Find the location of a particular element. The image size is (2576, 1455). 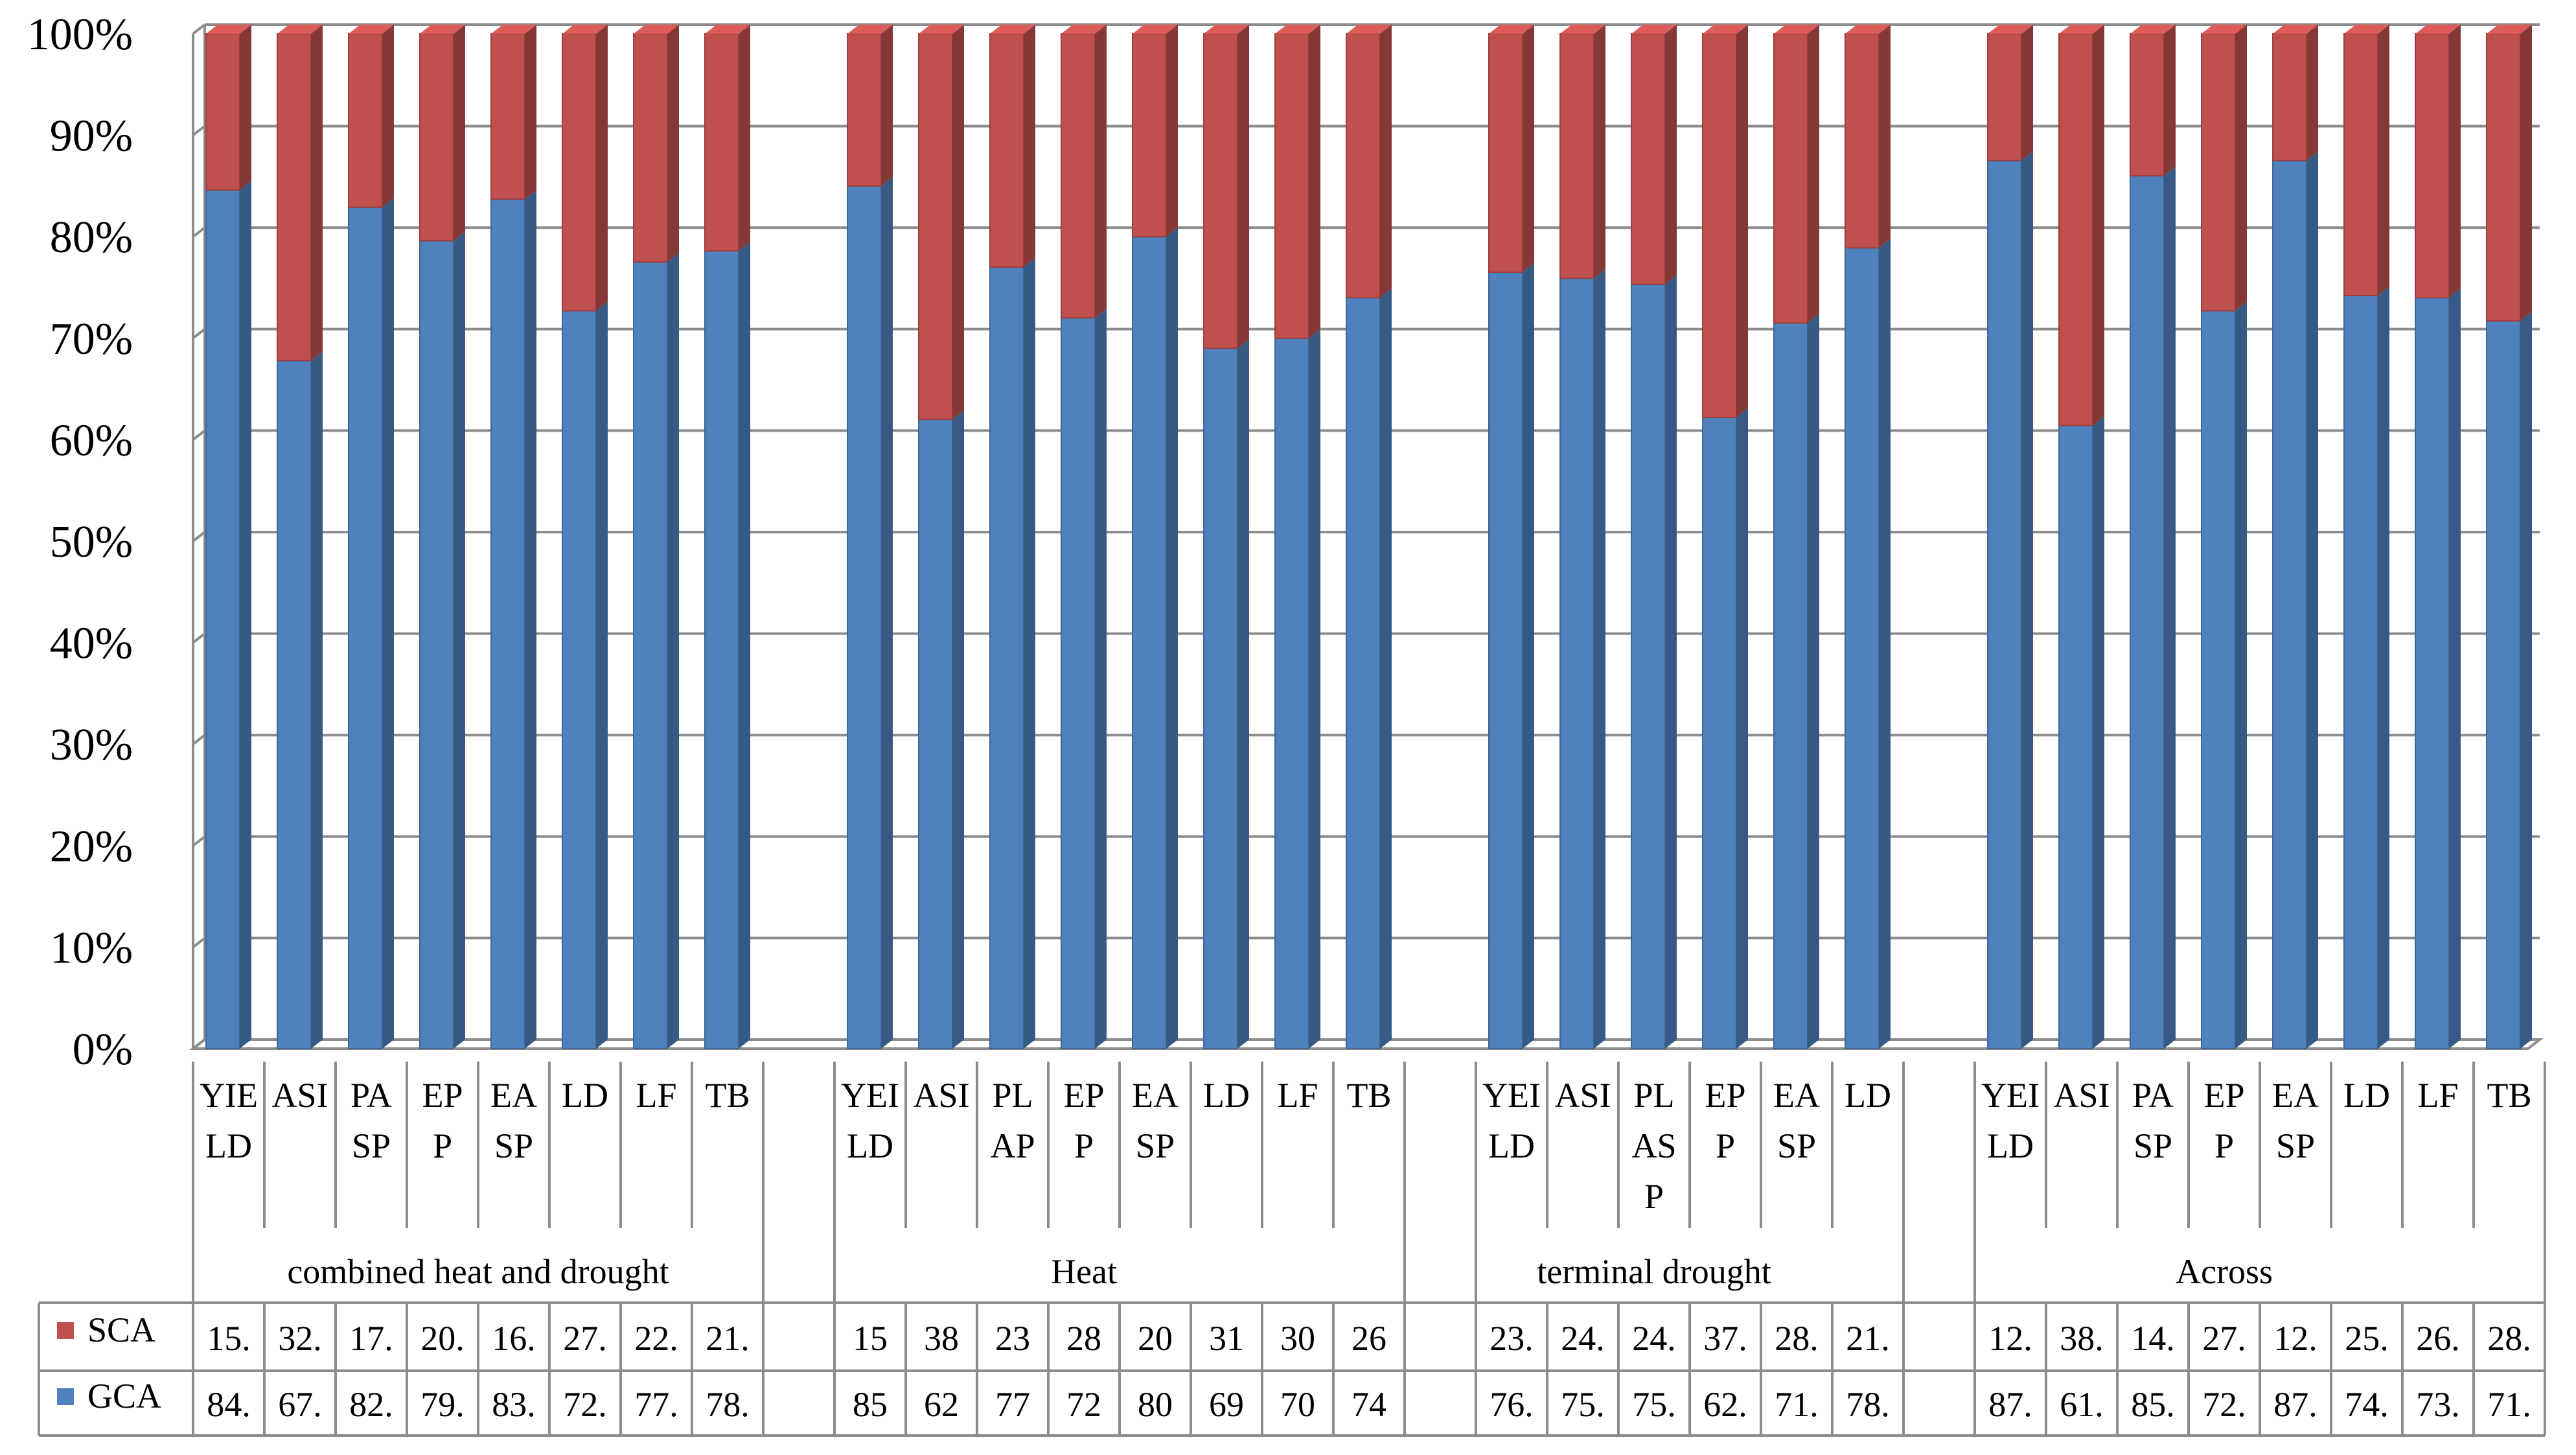

table-value-gca: 72 is located at coordinates (1083, 1405).